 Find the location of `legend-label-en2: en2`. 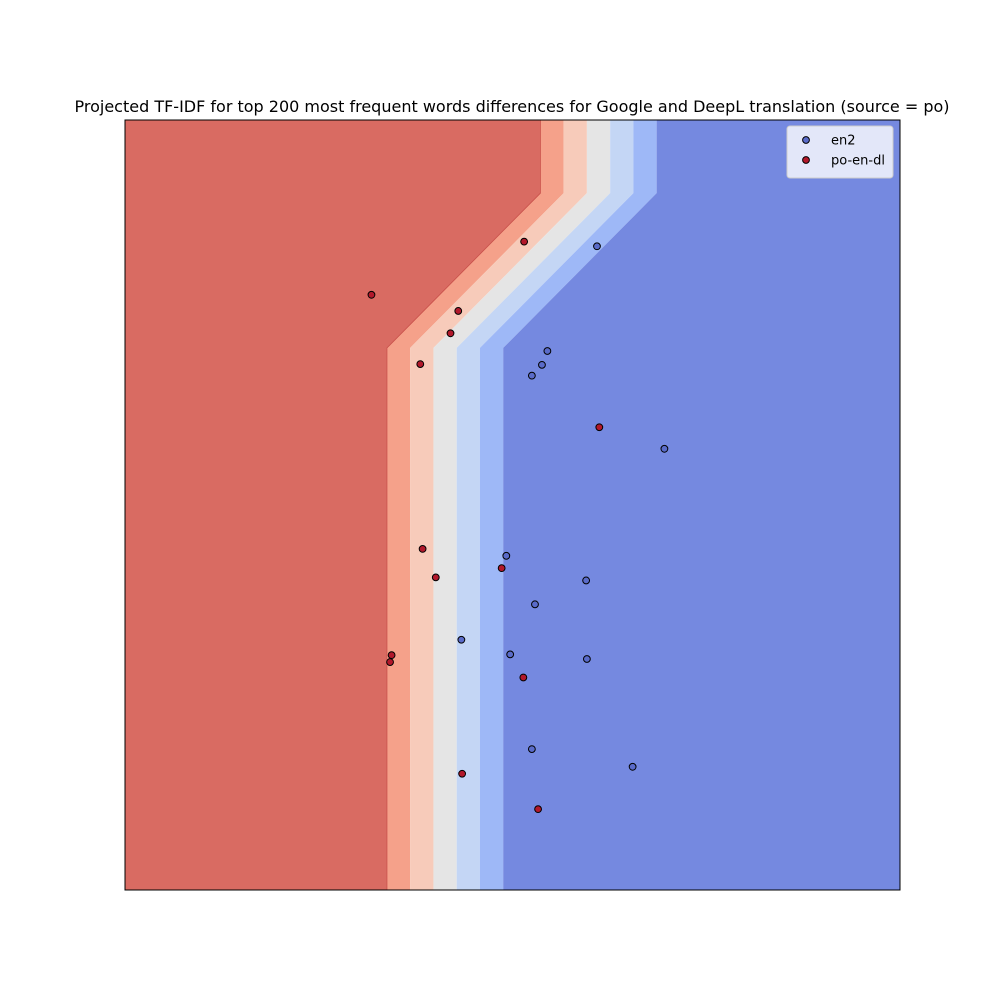

legend-label-en2: en2 is located at coordinates (843, 141).